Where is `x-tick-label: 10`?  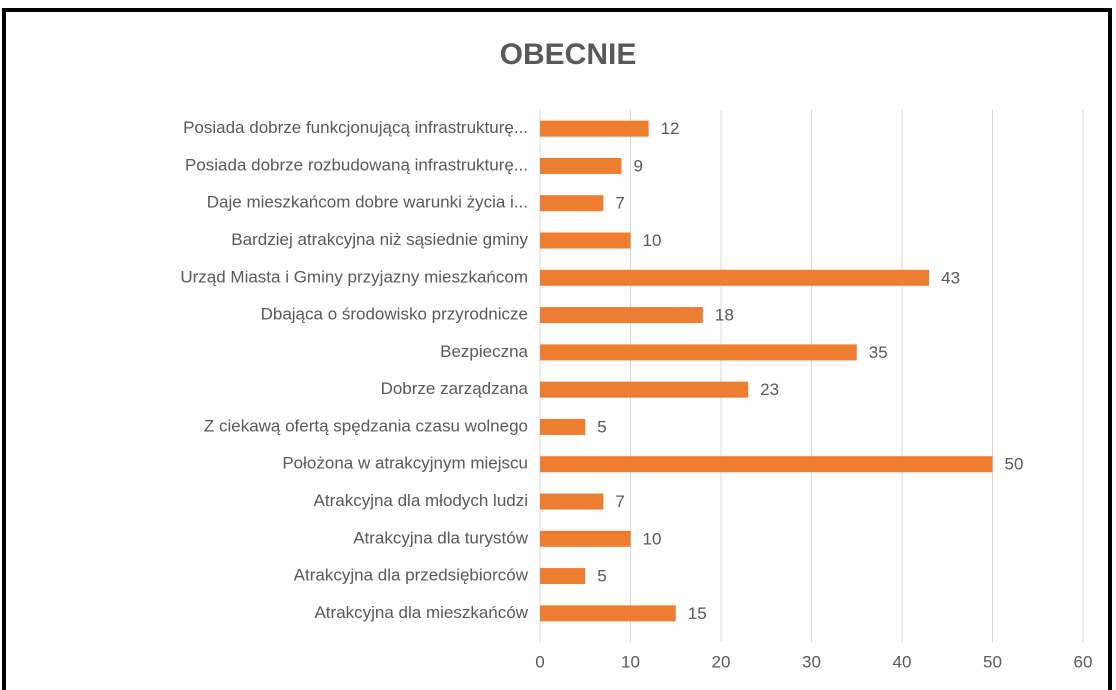 x-tick-label: 10 is located at coordinates (630, 661).